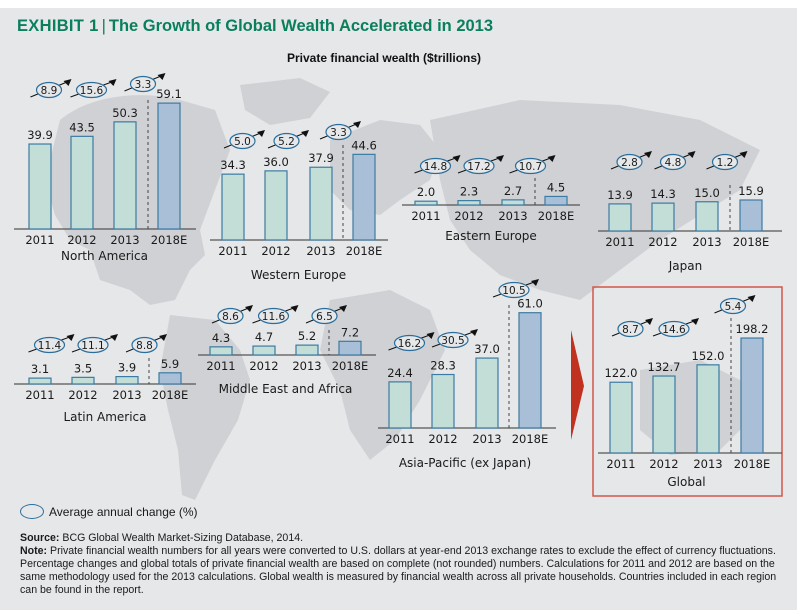 Image resolution: width=801 pixels, height=616 pixels. What do you see at coordinates (58, 26) in the screenshot?
I see `exhibit-number: EXHIBIT 1` at bounding box center [58, 26].